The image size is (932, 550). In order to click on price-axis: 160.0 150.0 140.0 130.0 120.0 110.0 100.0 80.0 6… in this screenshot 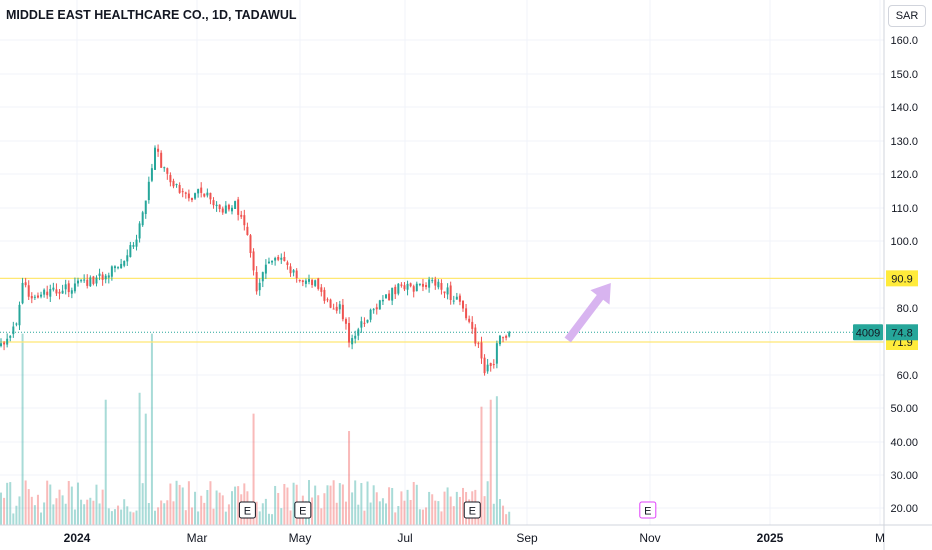, I will do `click(907, 275)`.